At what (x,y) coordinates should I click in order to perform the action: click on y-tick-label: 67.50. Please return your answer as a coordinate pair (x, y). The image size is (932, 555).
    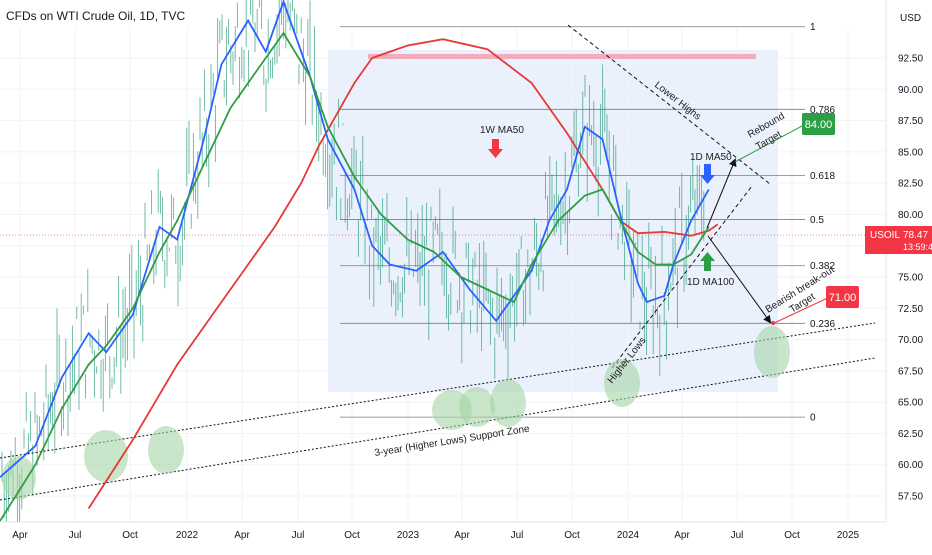
    Looking at the image, I should click on (910, 371).